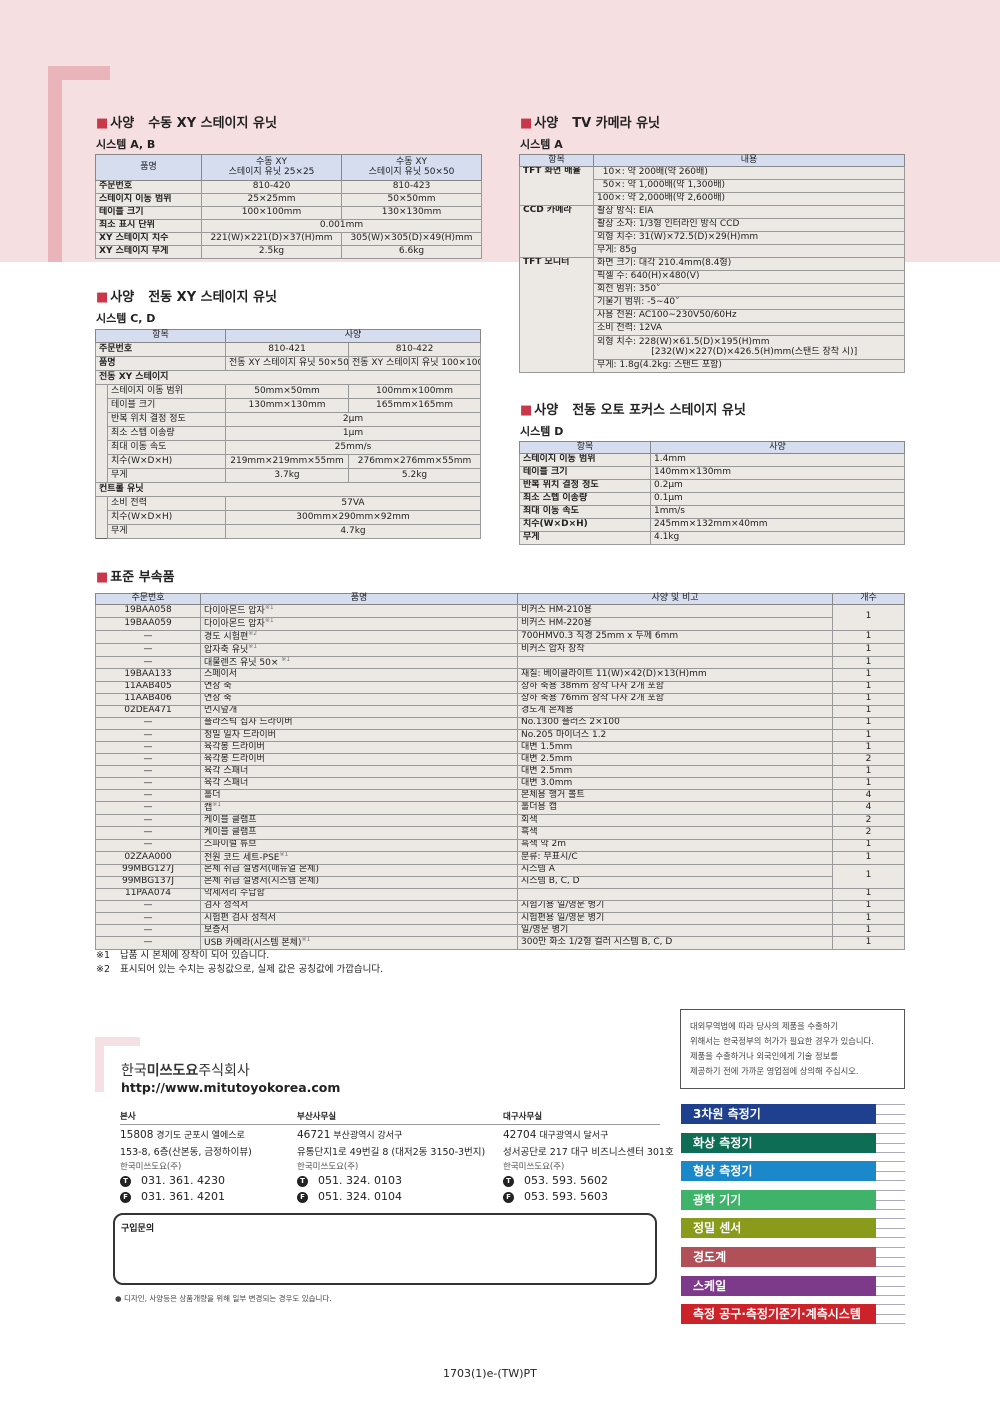 The width and height of the screenshot is (1000, 1414). What do you see at coordinates (271, 252) in the screenshot?
I see `cell-value: 2.5kg` at bounding box center [271, 252].